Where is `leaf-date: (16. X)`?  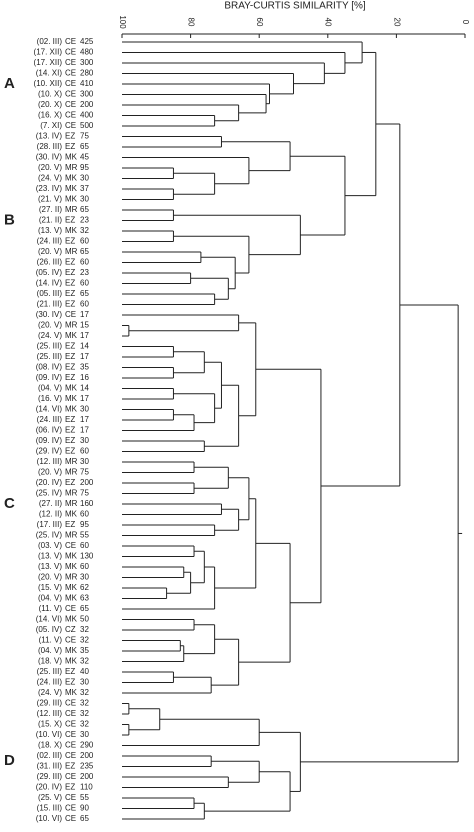 leaf-date: (16. X) is located at coordinates (50, 115).